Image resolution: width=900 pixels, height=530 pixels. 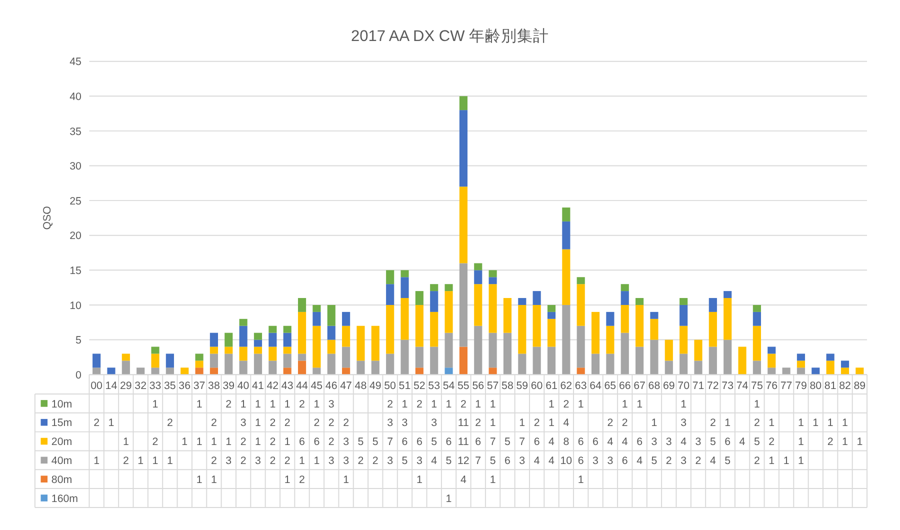 What do you see at coordinates (492, 386) in the screenshot?
I see `x-tick-label: 57` at bounding box center [492, 386].